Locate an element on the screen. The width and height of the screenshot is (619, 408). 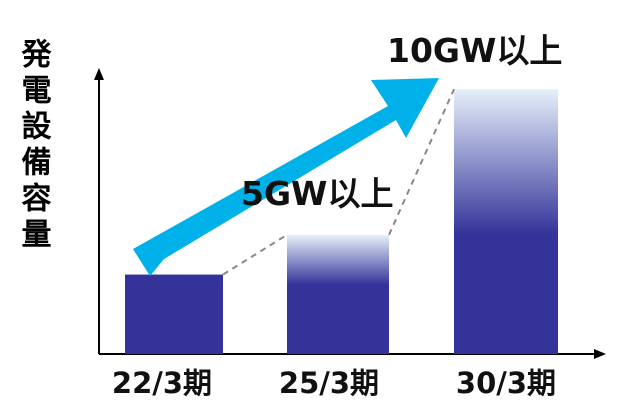
x-tick-label-25-3: 25/3期 is located at coordinates (329, 383).